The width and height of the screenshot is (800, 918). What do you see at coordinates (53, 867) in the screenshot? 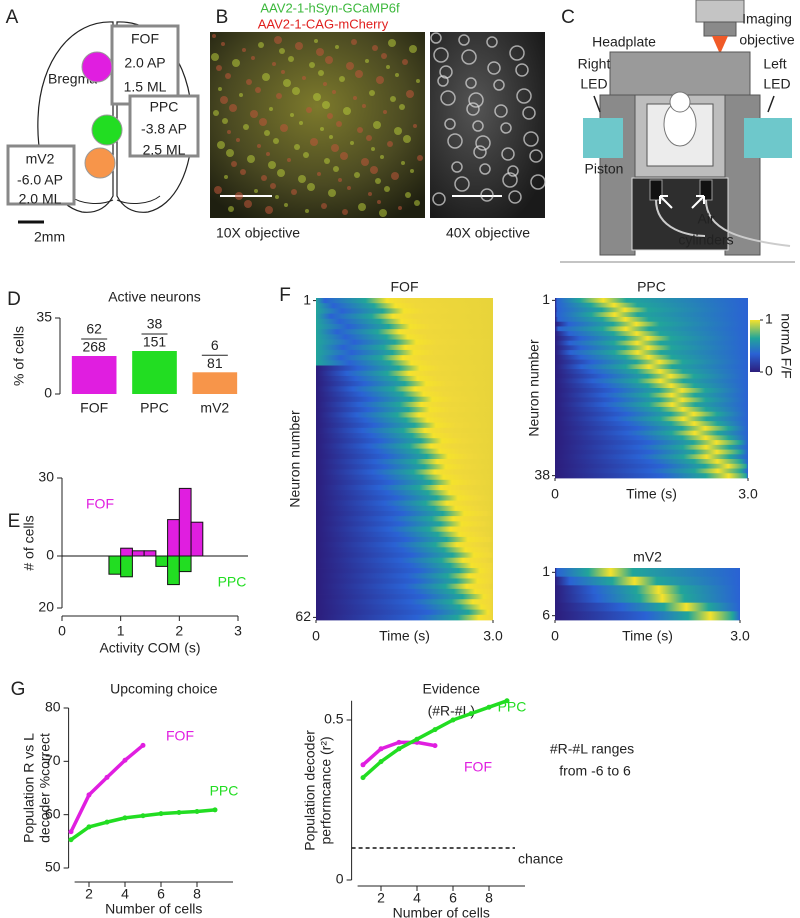
I see `y-tick-label: 50` at bounding box center [53, 867].